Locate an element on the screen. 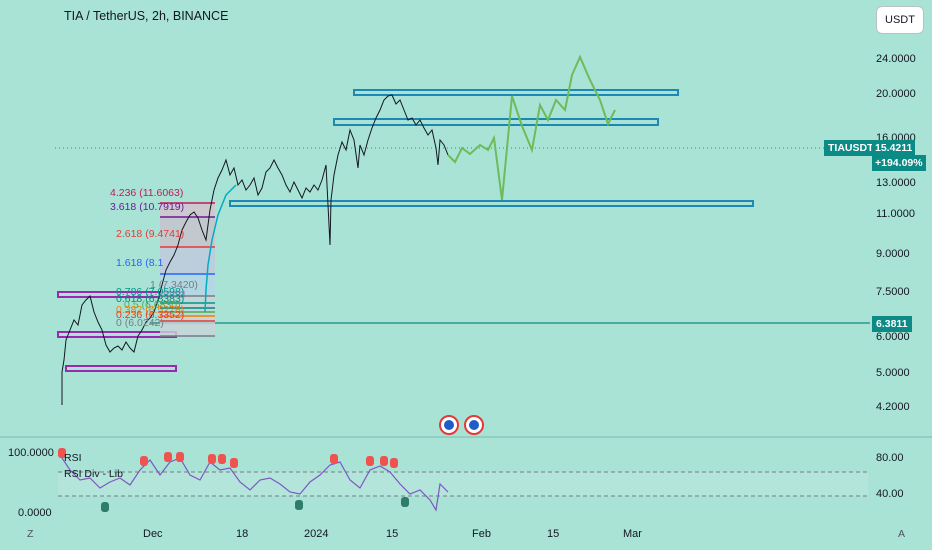 This screenshot has width=932, height=550. fib-label: 0.382 (6.5276) is located at coordinates (150, 310).